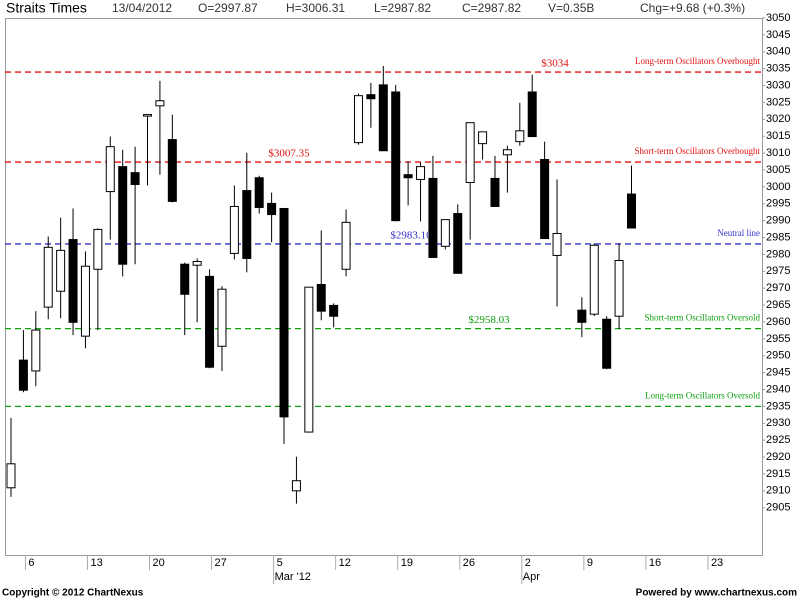  I want to click on y-tick-label: 3050, so click(778, 18).